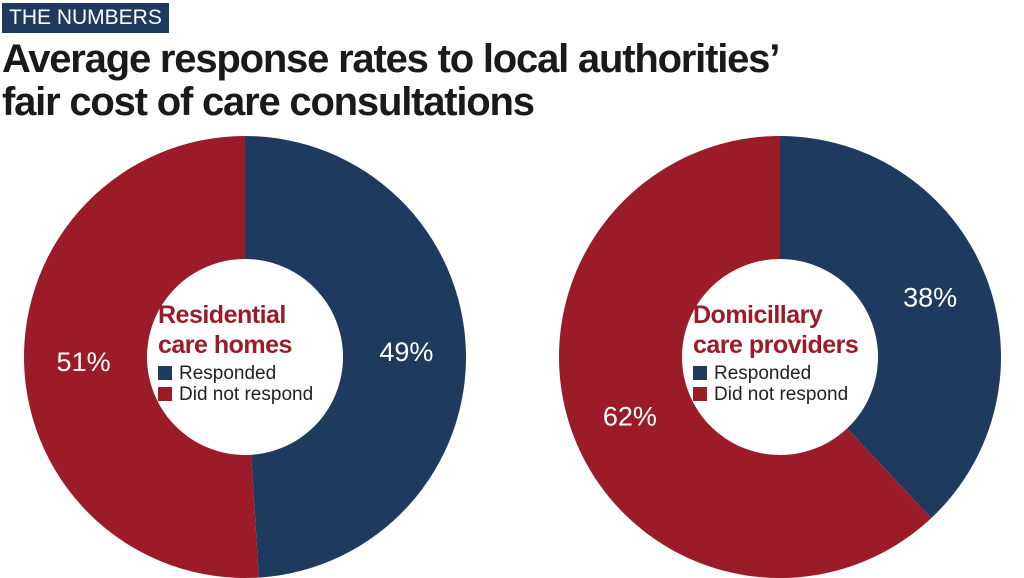  Describe the element at coordinates (630, 416) in the screenshot. I see `data-label: 62%` at that location.